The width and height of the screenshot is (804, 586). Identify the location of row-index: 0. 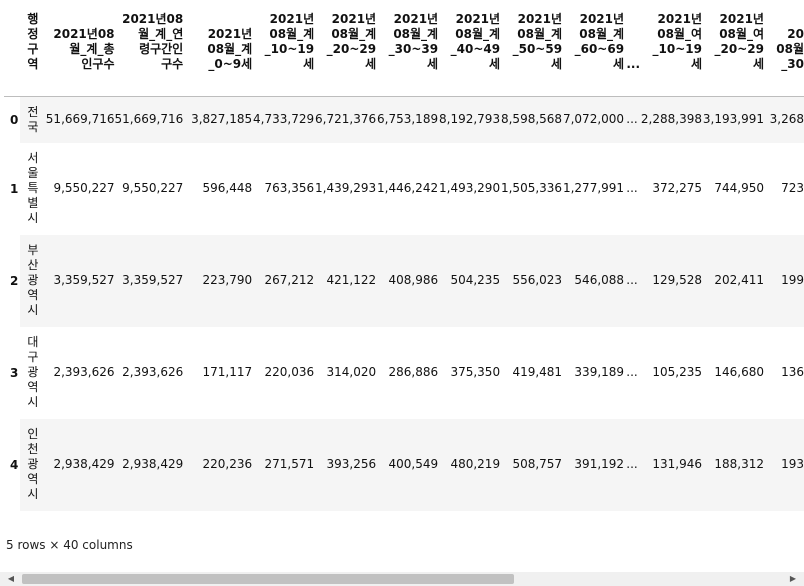
(14, 119).